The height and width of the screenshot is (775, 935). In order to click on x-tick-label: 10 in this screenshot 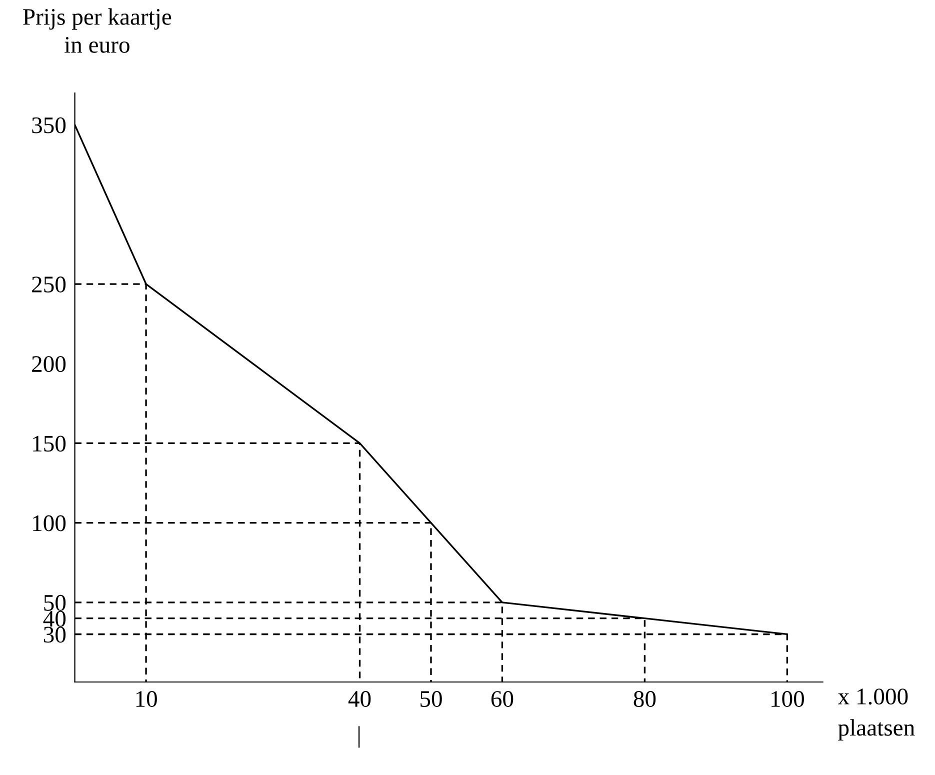, I will do `click(146, 699)`.